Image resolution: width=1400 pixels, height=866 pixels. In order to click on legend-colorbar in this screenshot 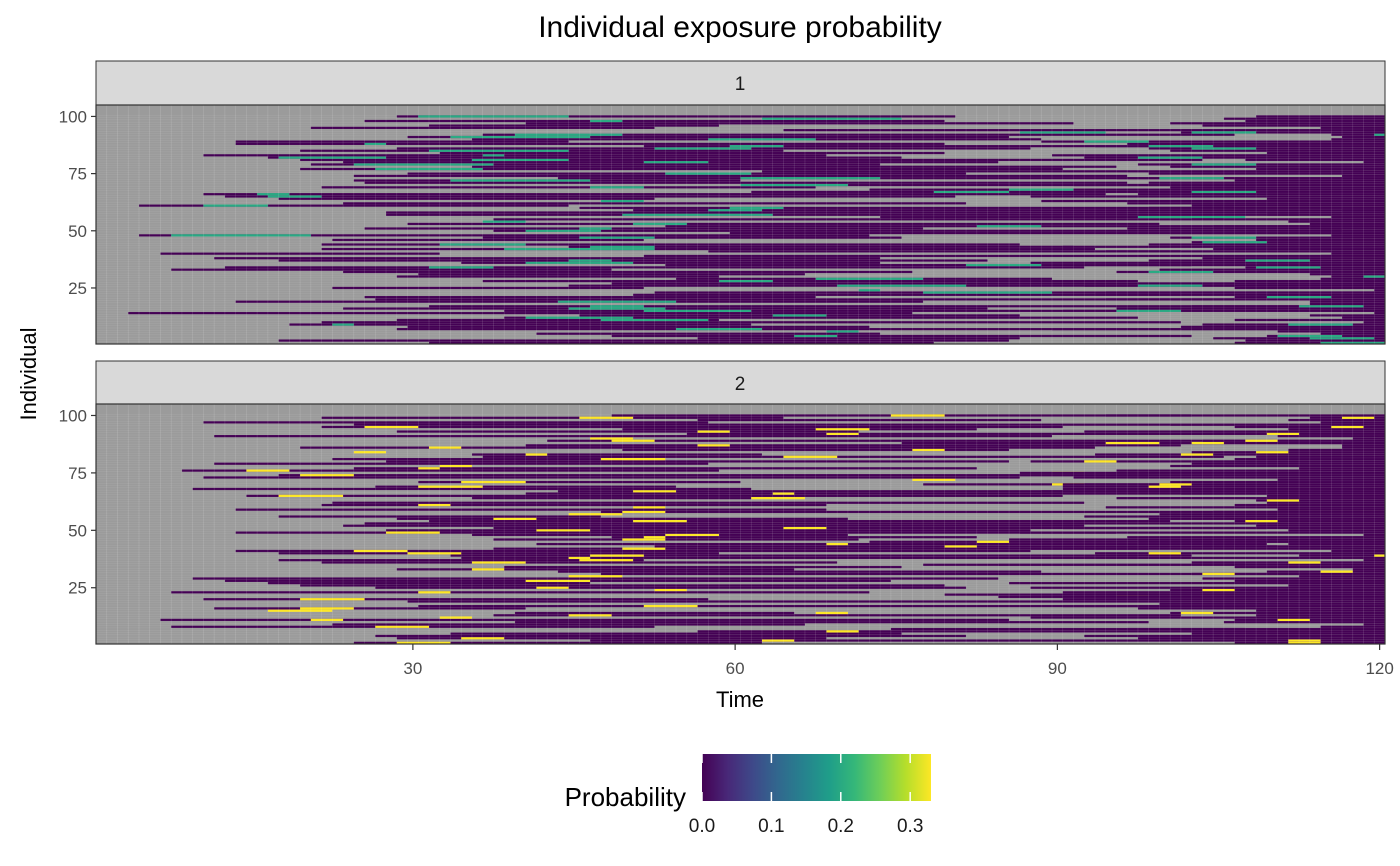, I will do `click(816, 777)`.